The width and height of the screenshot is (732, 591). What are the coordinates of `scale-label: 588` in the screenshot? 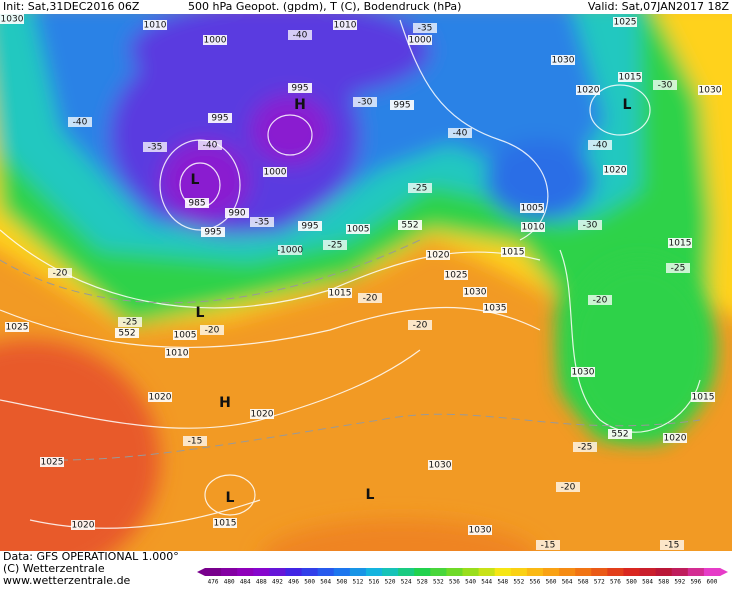 It's located at (663, 582).